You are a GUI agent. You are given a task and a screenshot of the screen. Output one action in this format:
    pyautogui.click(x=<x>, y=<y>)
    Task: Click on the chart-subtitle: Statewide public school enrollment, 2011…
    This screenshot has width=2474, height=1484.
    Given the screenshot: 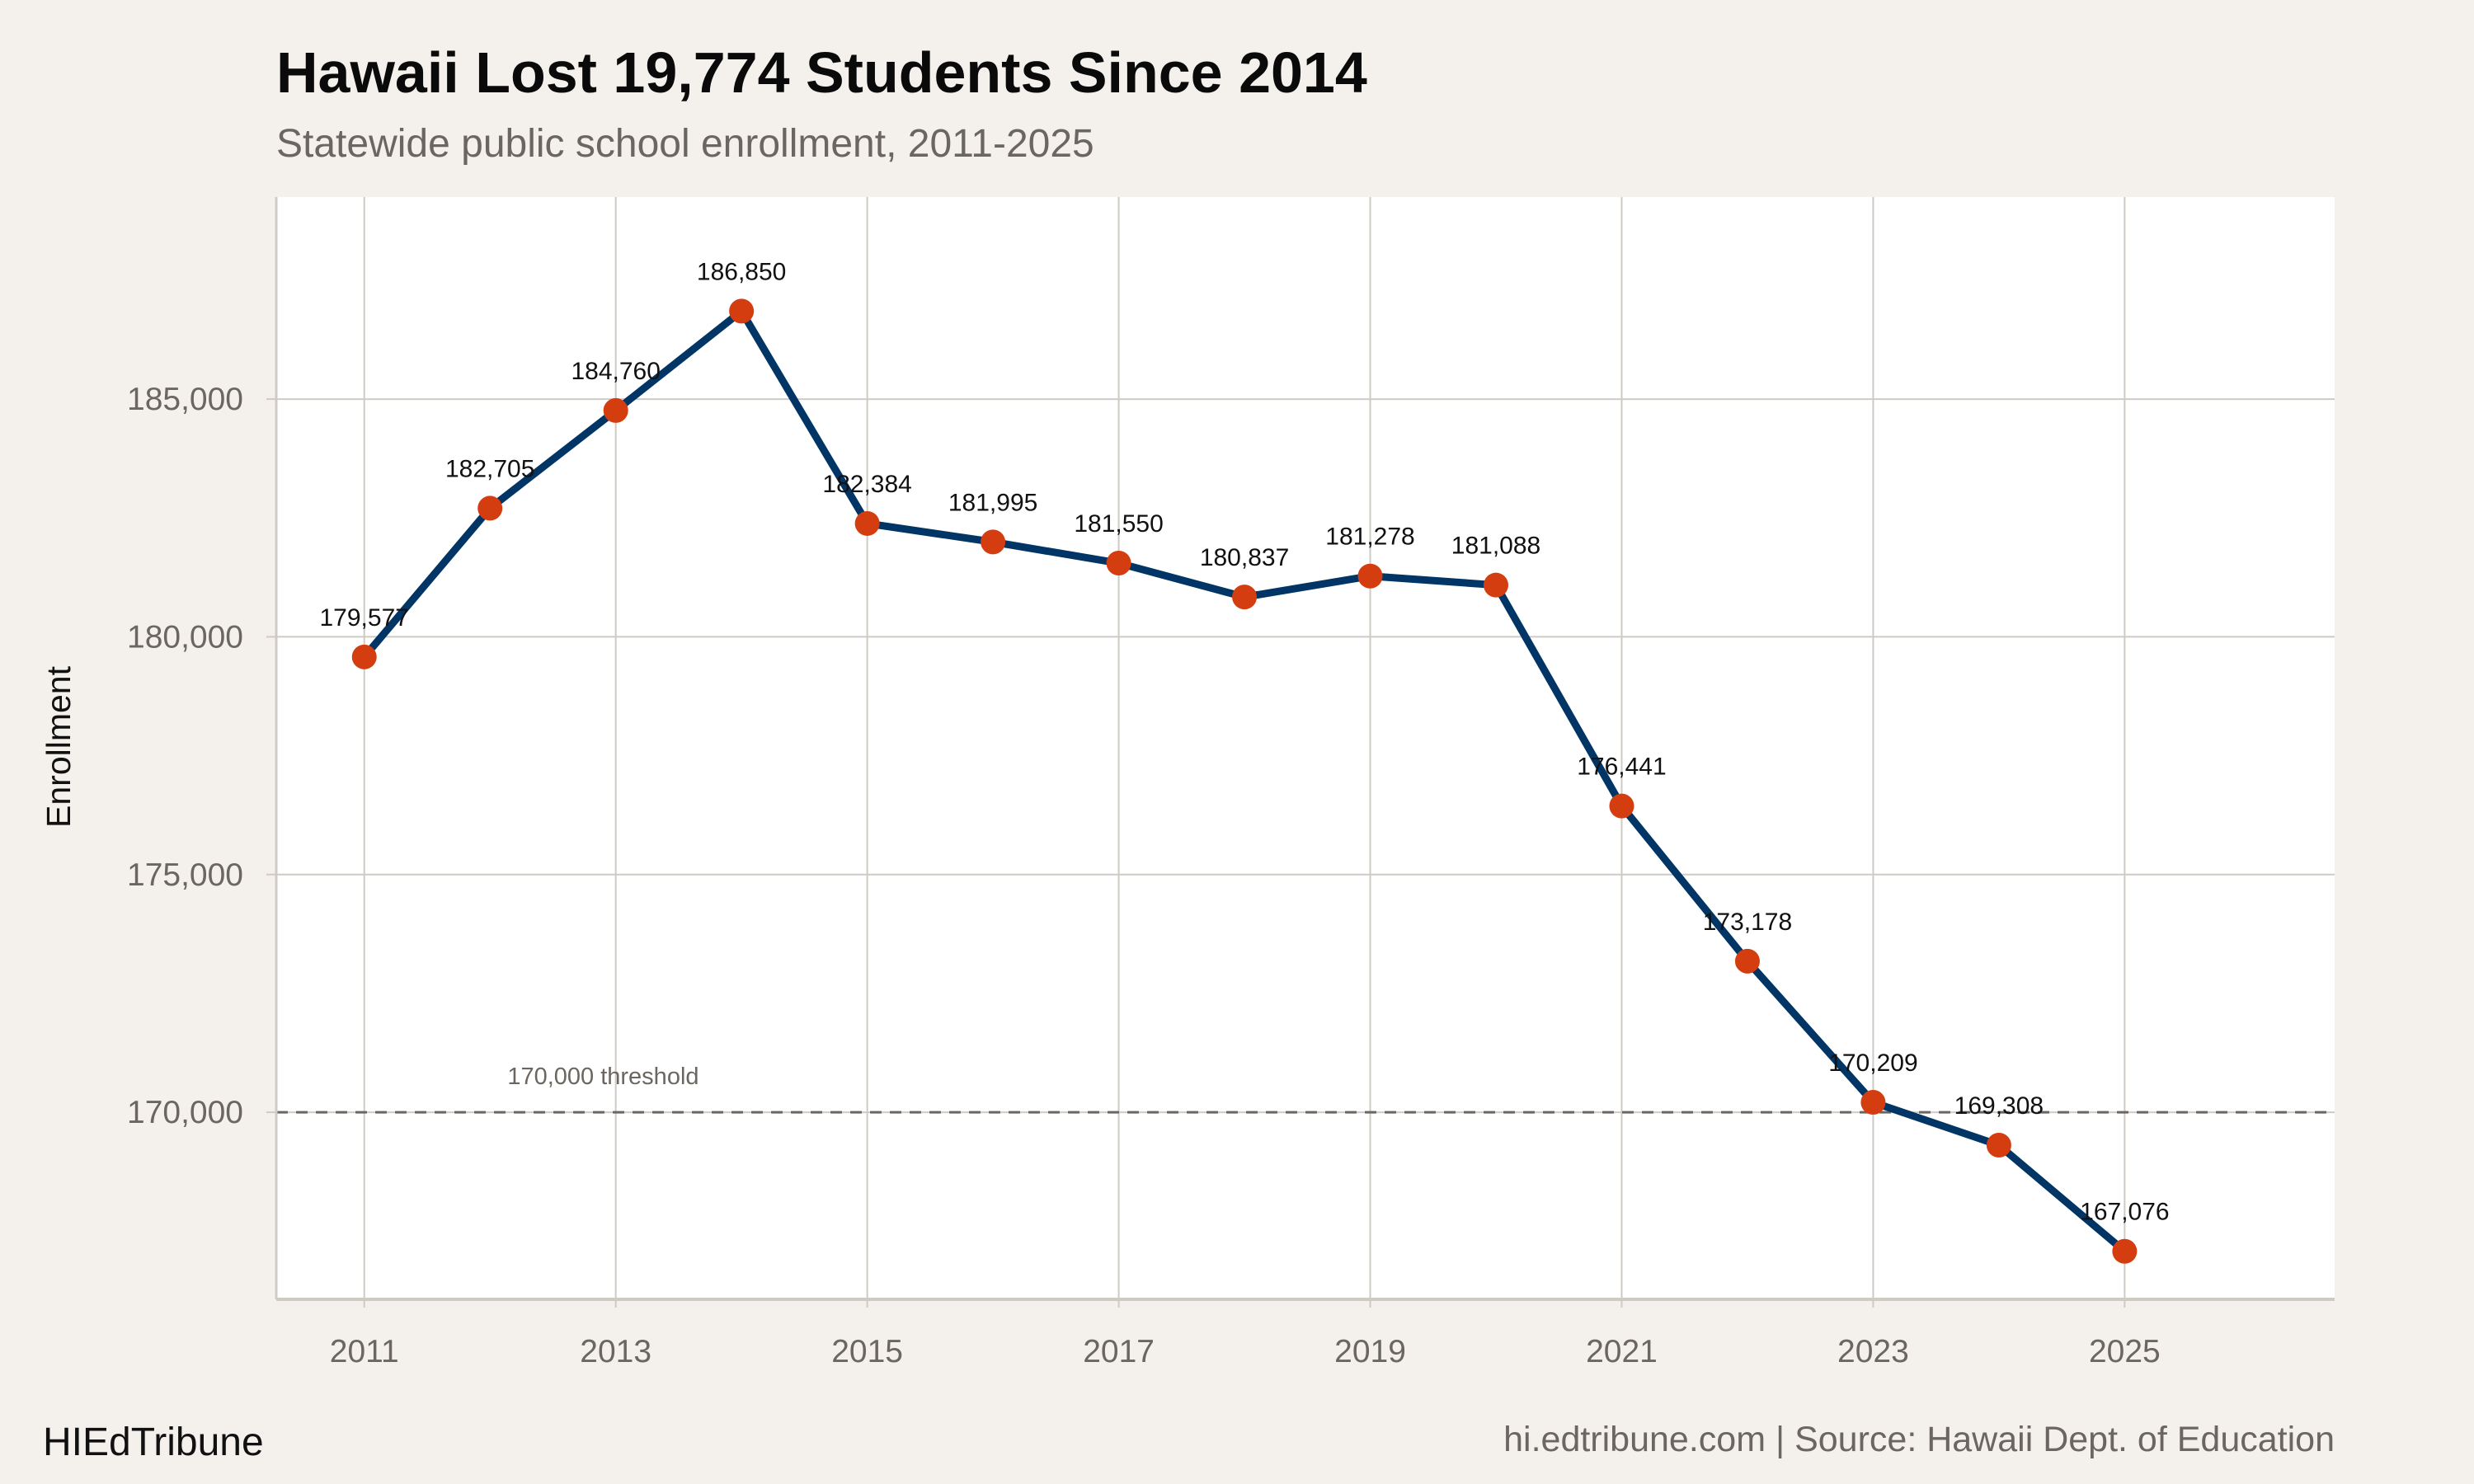 What is the action you would take?
    pyautogui.click(x=685, y=144)
    